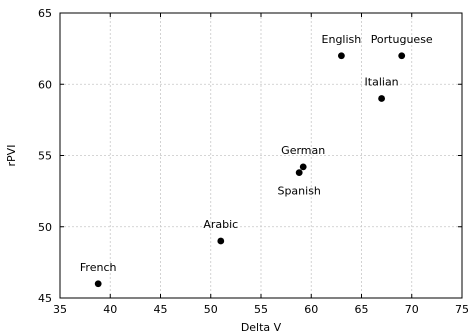 Image resolution: width=473 pixels, height=332 pixels. What do you see at coordinates (303, 150) in the screenshot?
I see `point-label: German` at bounding box center [303, 150].